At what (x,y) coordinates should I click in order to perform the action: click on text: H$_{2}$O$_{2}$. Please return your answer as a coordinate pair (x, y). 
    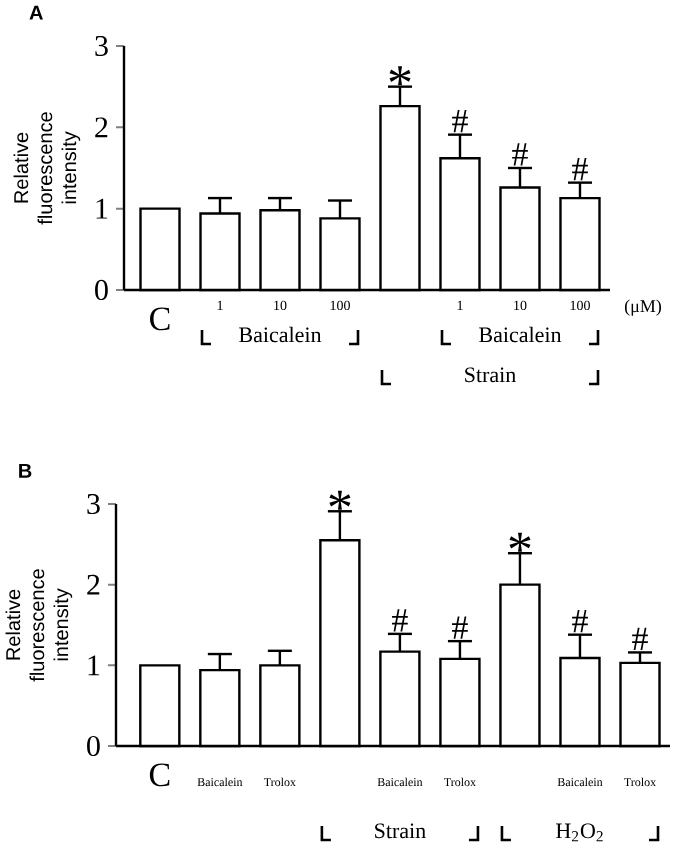
    Looking at the image, I should click on (579, 832).